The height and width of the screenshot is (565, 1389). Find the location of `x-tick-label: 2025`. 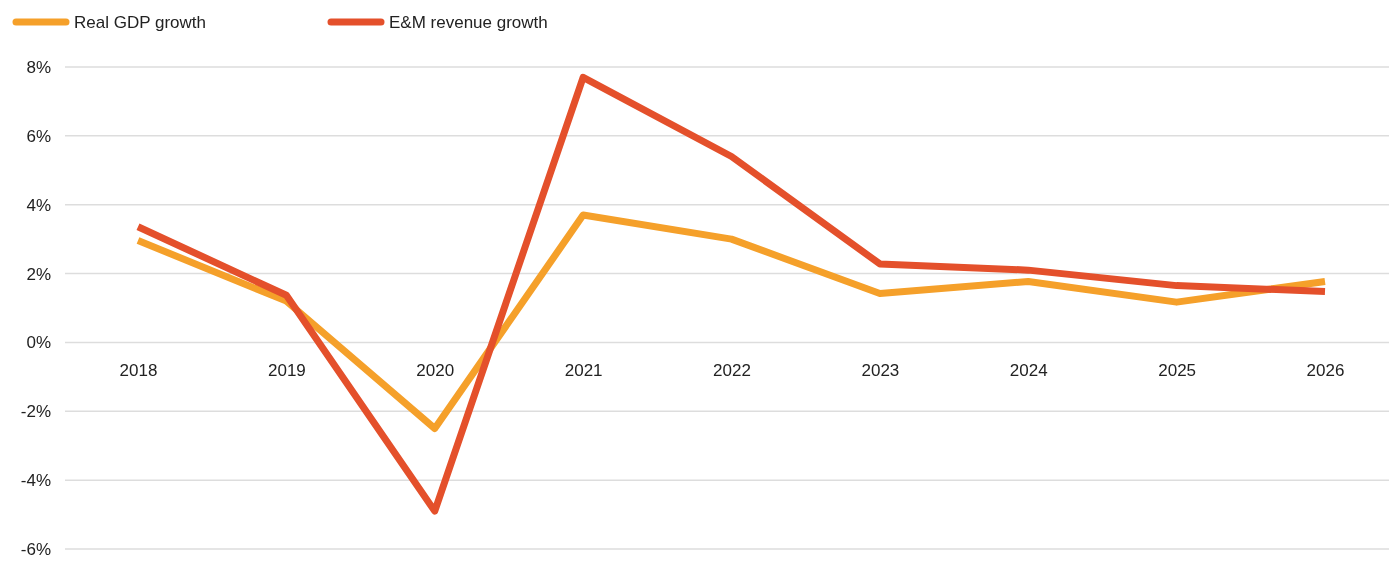

x-tick-label: 2025 is located at coordinates (1177, 371).